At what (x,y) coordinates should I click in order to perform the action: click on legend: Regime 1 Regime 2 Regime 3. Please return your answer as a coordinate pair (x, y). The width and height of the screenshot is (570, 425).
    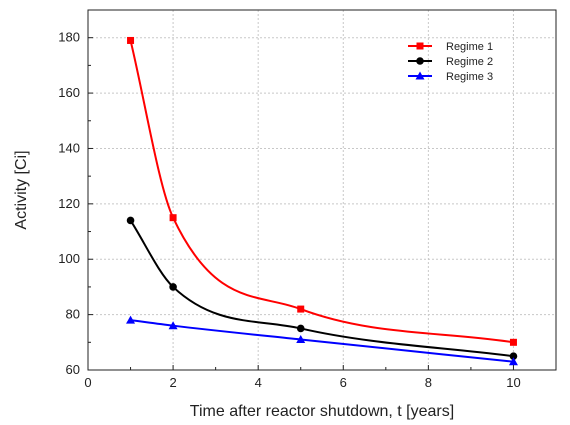
    Looking at the image, I should click on (450, 62).